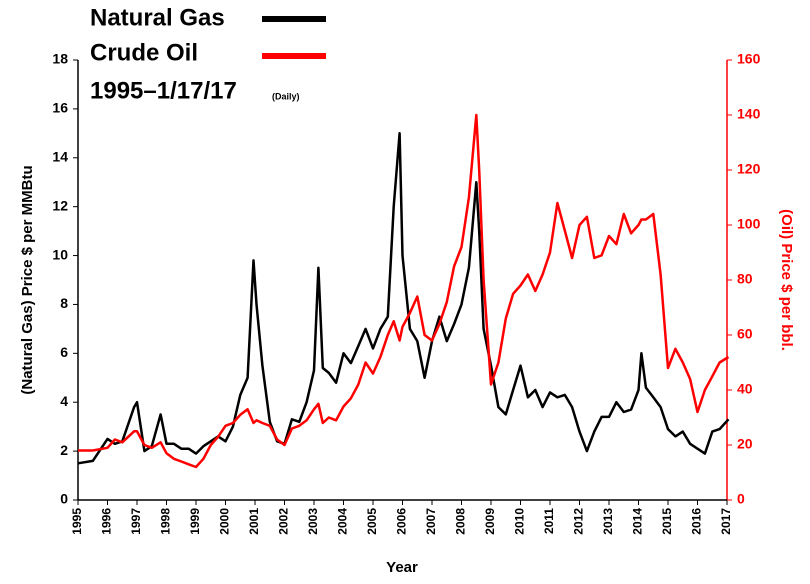 The width and height of the screenshot is (810, 584). What do you see at coordinates (64, 303) in the screenshot?
I see `y-tick-label: 8` at bounding box center [64, 303].